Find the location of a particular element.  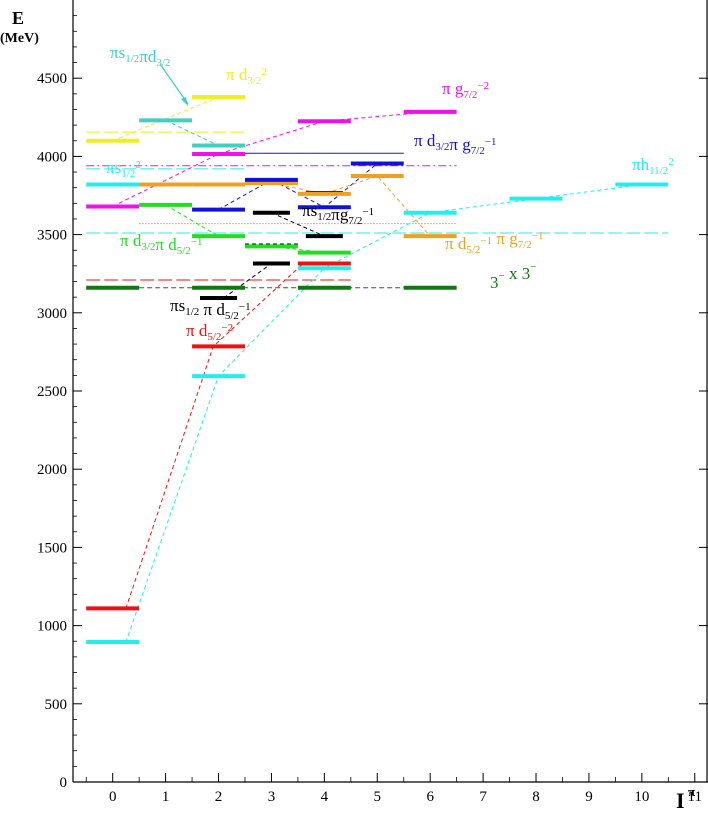

annotation-ann-d32-d52: π d3/2π d5/2−1 is located at coordinates (161, 244).